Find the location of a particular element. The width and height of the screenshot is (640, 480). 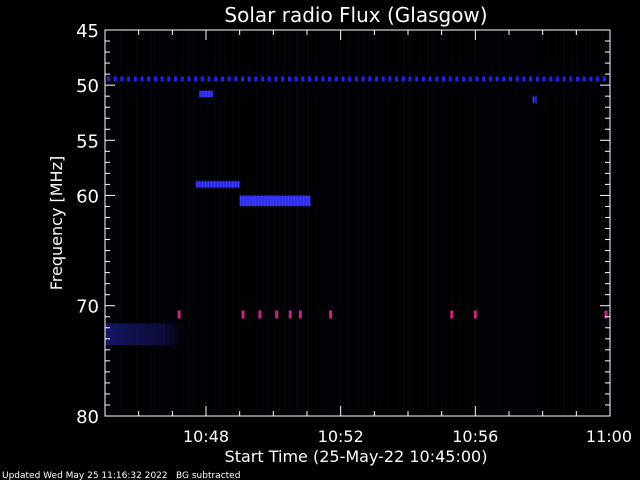

x-tick-label: 10:48 is located at coordinates (206, 436).